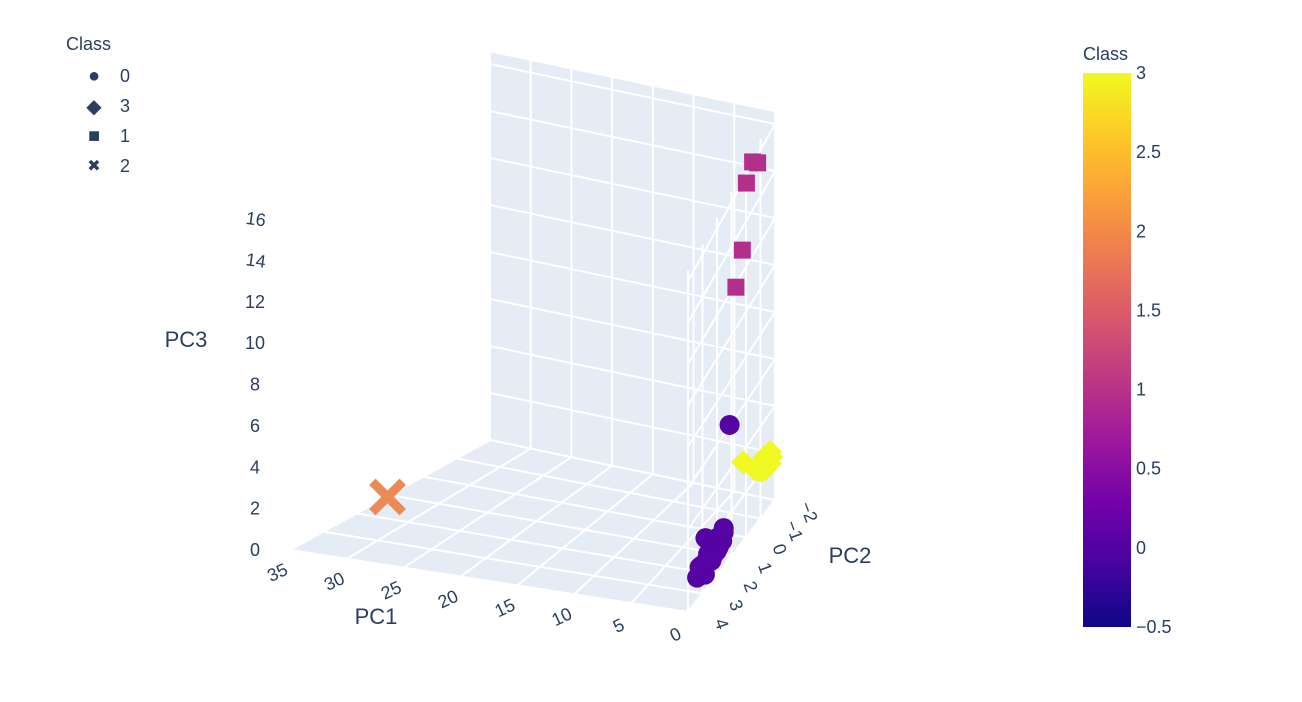 The height and width of the screenshot is (702, 1302). Describe the element at coordinates (277, 572) in the screenshot. I see `tick-label: 35` at that location.